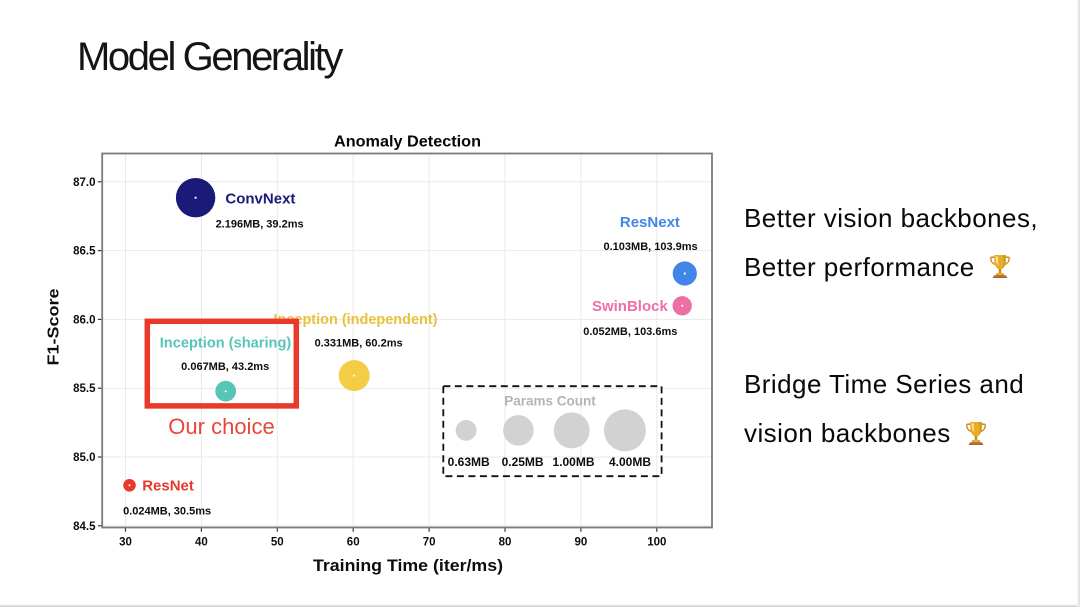 Image resolution: width=1080 pixels, height=607 pixels. What do you see at coordinates (359, 344) in the screenshot?
I see `svg-text: 0.331MB, 60.2ms` at bounding box center [359, 344].